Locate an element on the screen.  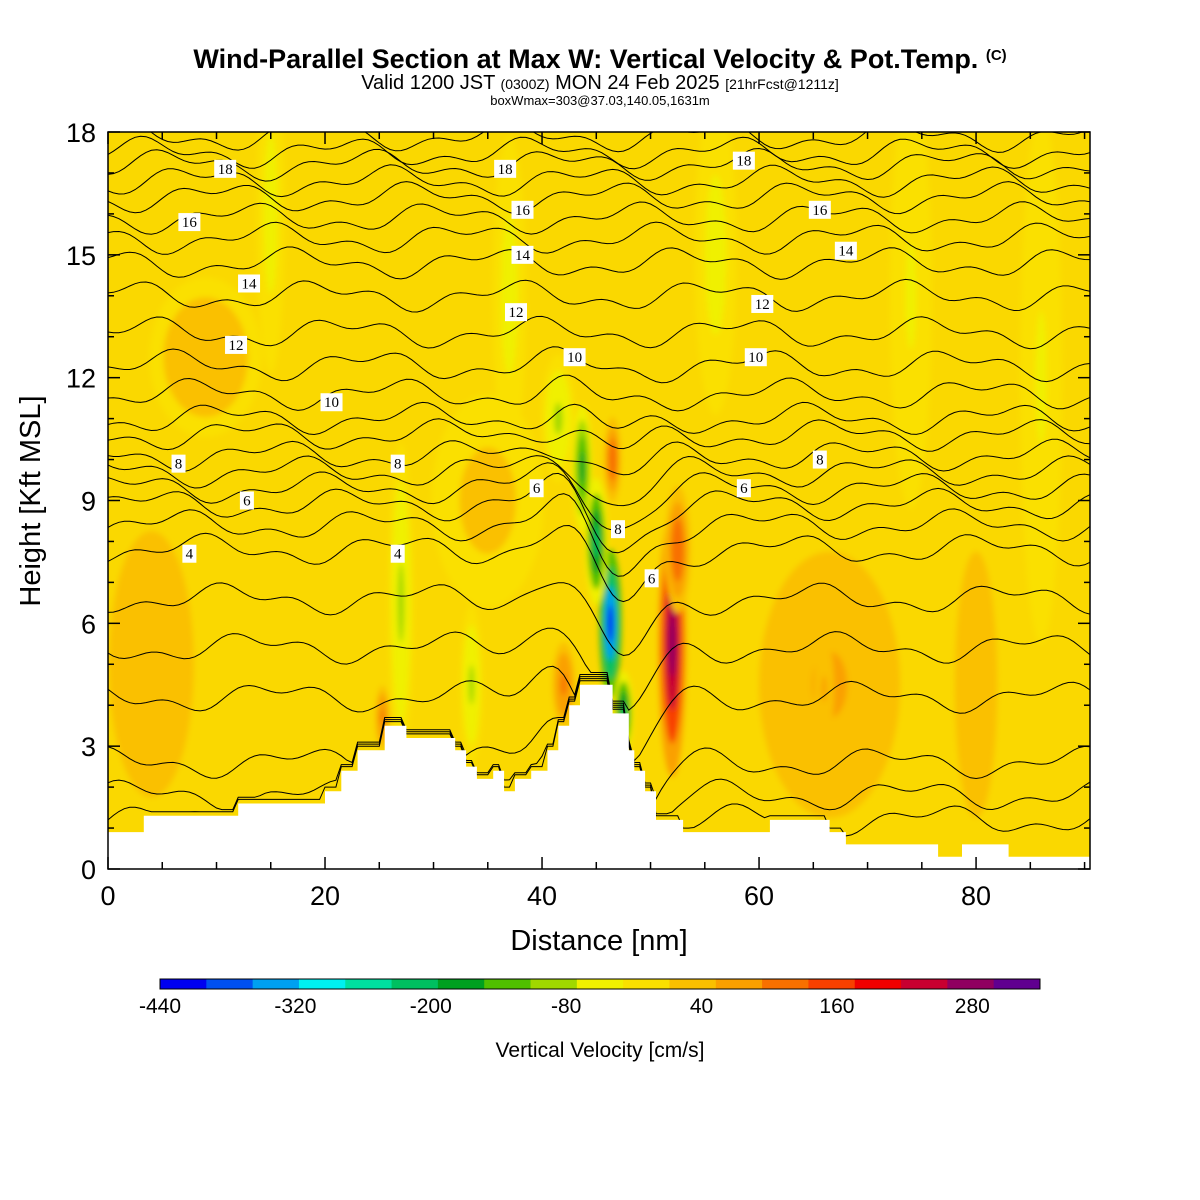
contour-label: 14 is located at coordinates (249, 283).